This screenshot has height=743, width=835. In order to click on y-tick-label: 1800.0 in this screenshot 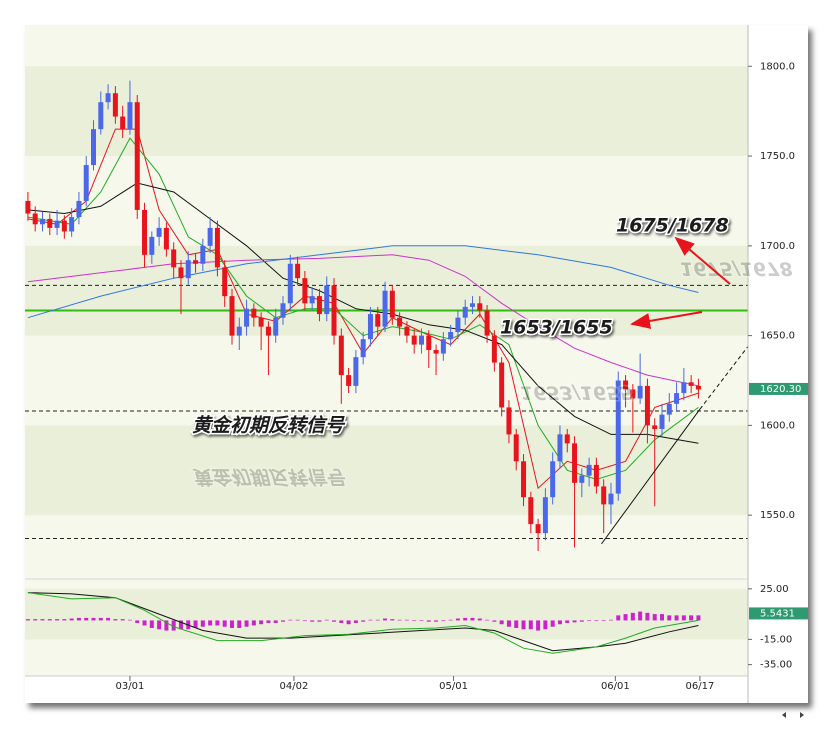, I will do `click(777, 66)`.